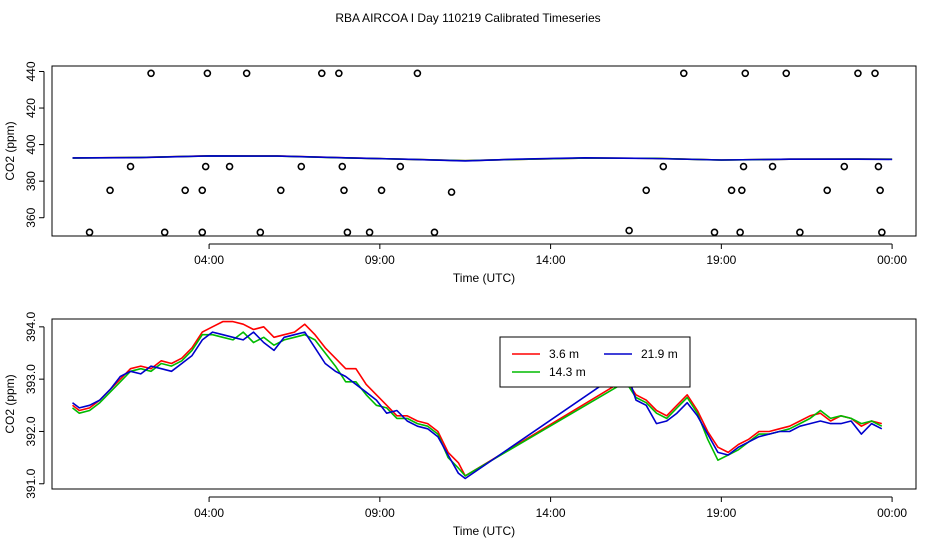  Describe the element at coordinates (31, 108) in the screenshot. I see `y-tick-label: 420` at that location.